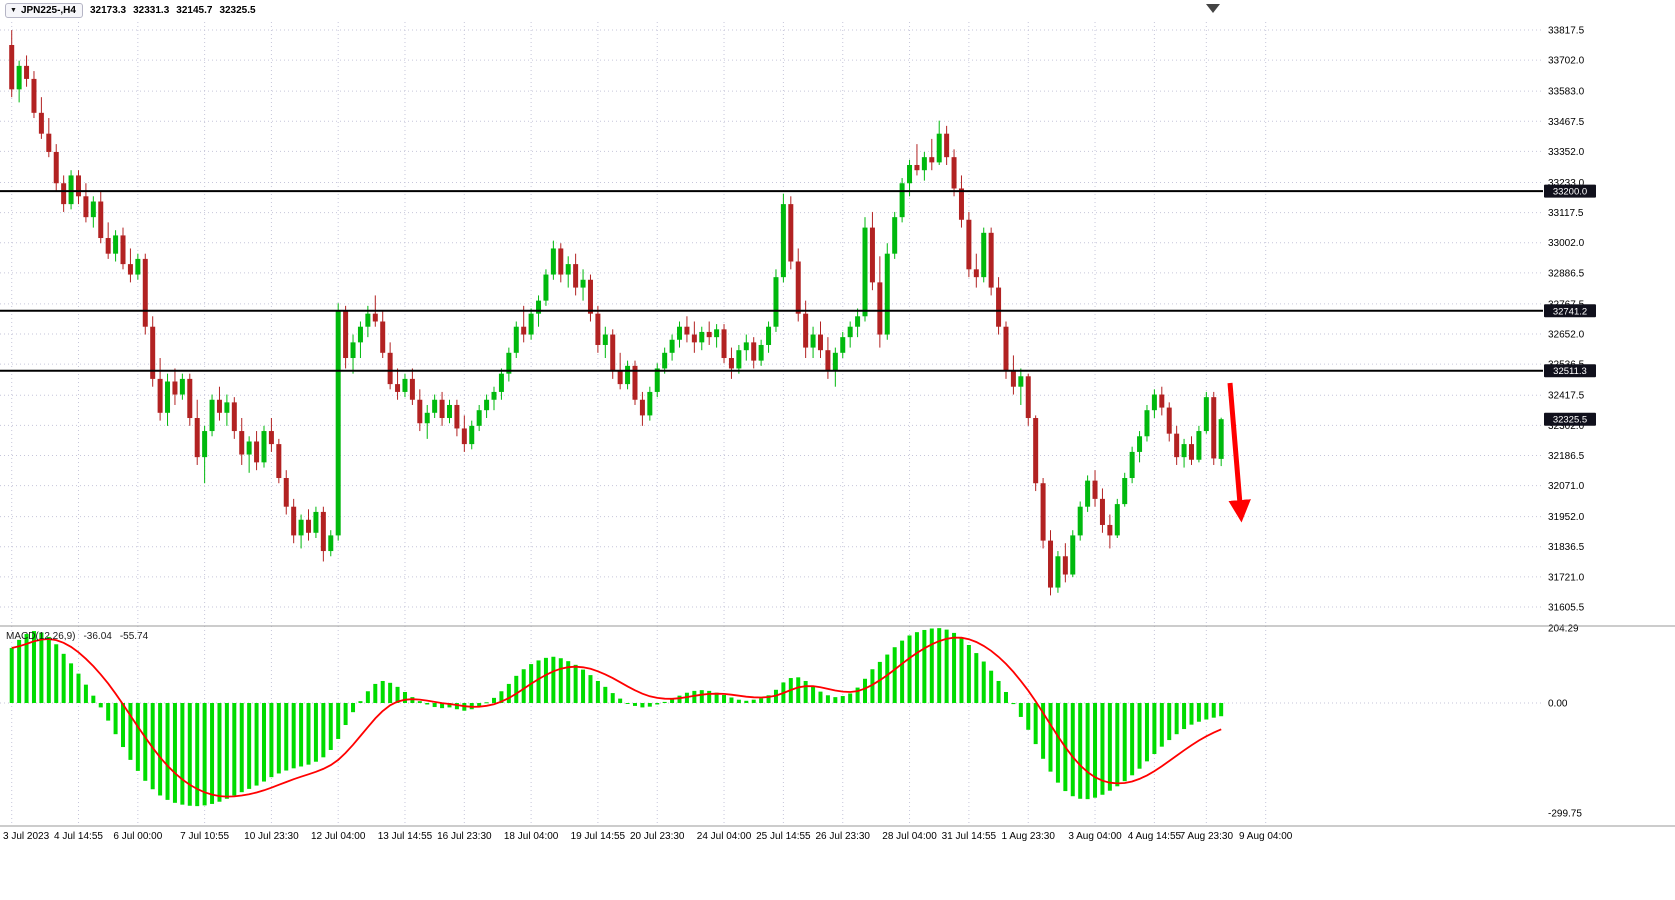  Describe the element at coordinates (1239, 452) in the screenshot. I see `trend-arrow-annotation` at that location.